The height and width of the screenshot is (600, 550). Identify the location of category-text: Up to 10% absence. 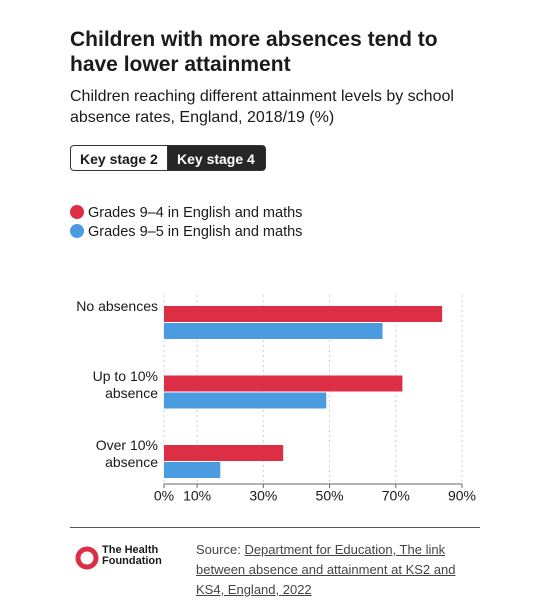
(125, 384).